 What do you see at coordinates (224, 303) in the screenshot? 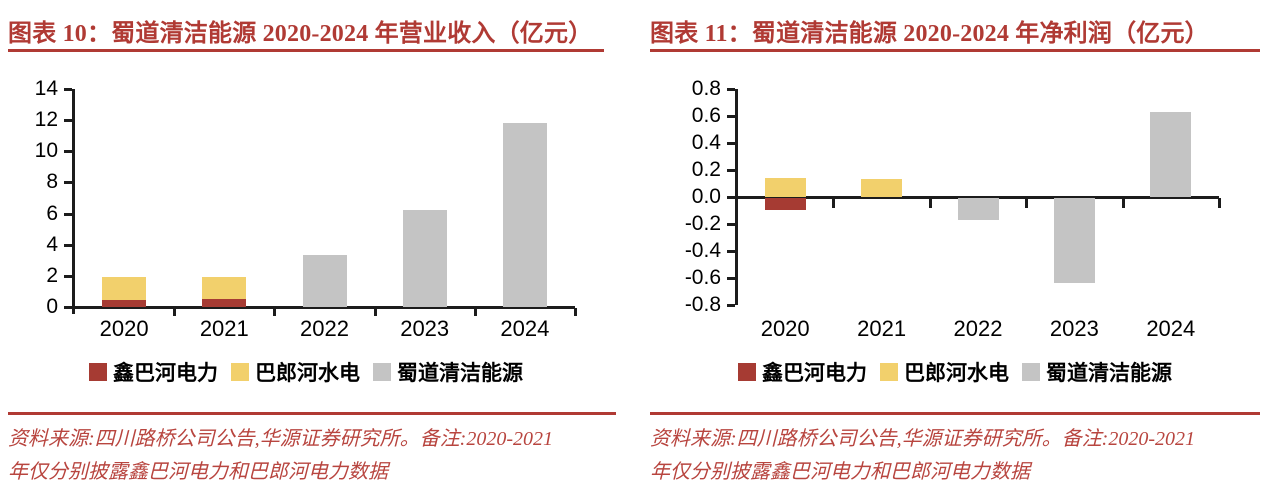
I see `bar-revenue-2021-鑫巴河电力` at bounding box center [224, 303].